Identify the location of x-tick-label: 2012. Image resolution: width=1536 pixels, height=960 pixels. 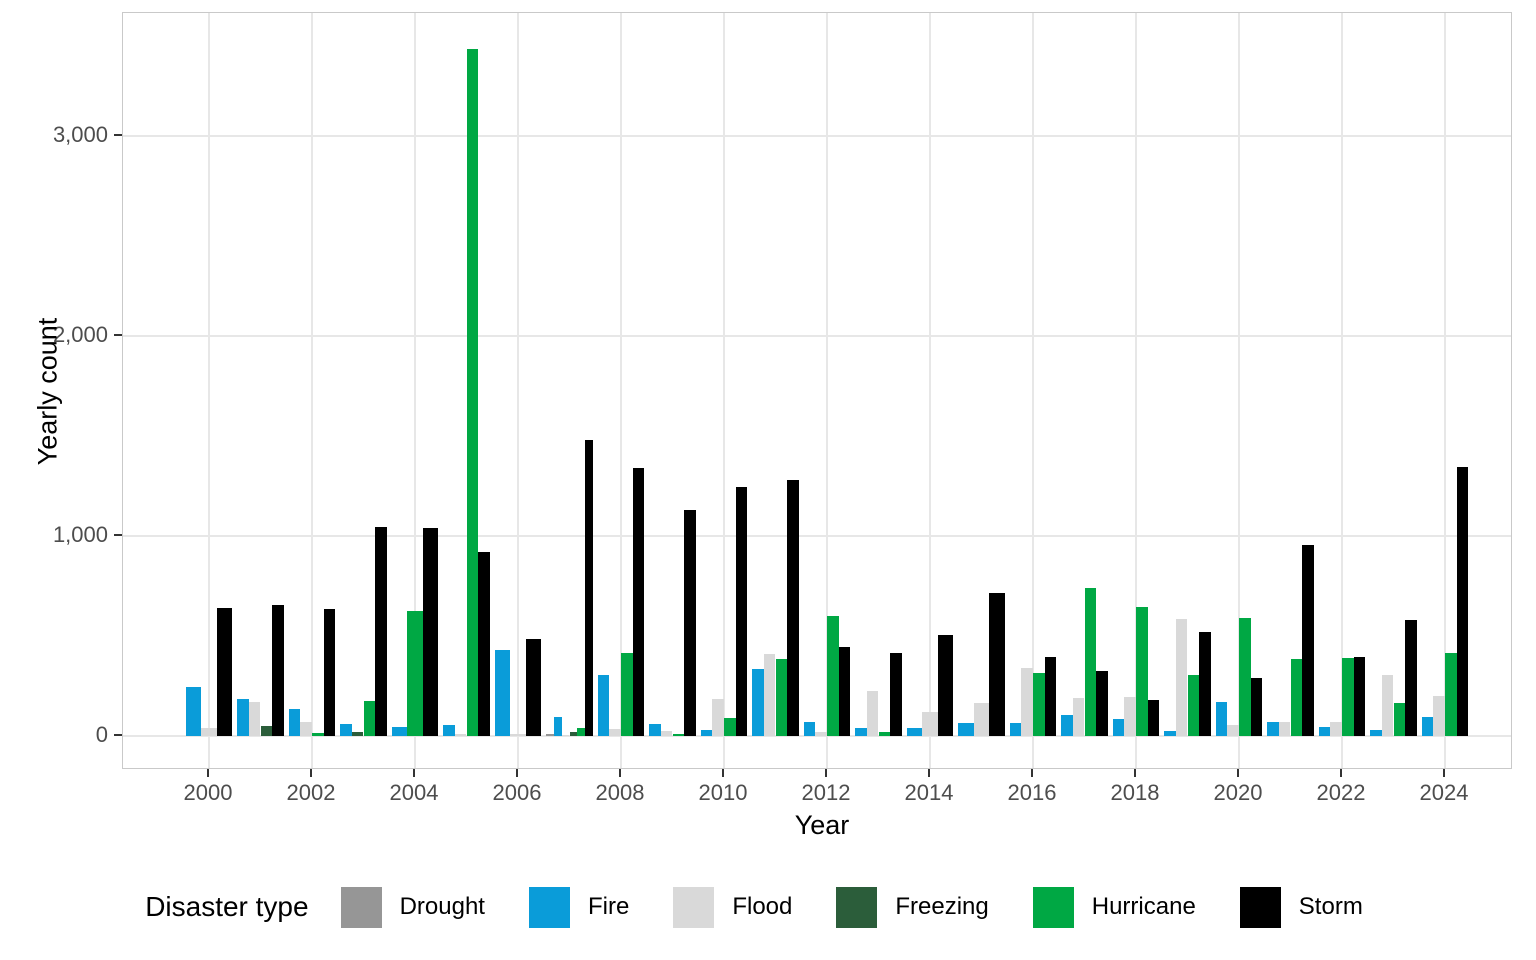
(826, 792).